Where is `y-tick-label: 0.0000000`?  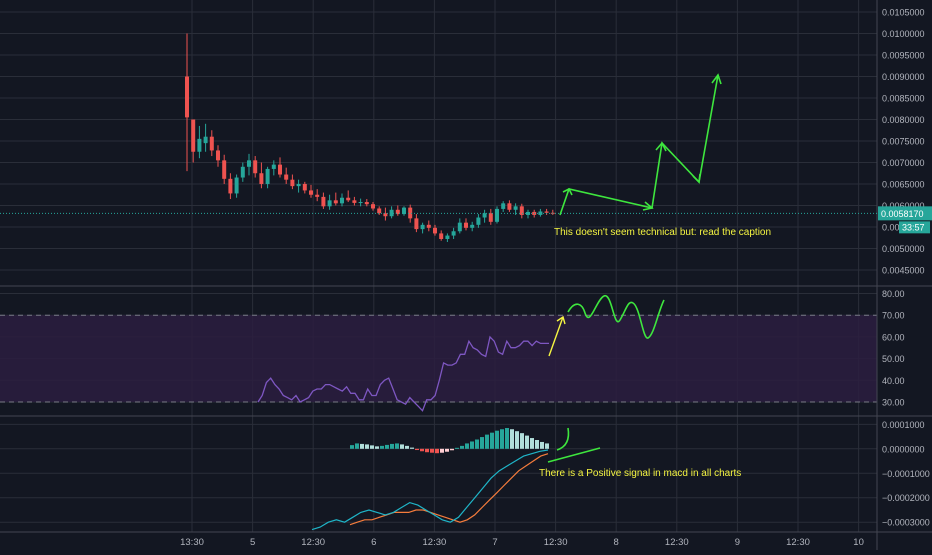 y-tick-label: 0.0000000 is located at coordinates (903, 449).